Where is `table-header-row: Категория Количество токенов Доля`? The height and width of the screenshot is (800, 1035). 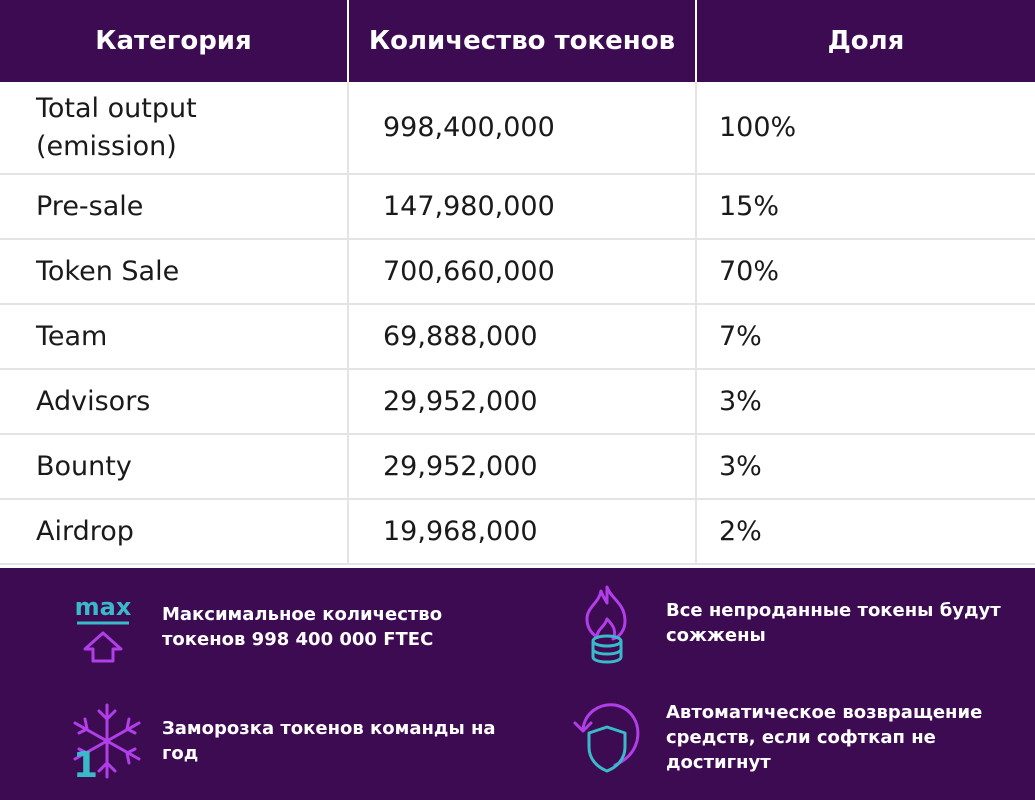
table-header-row: Категория Количество токенов Доля is located at coordinates (517, 41).